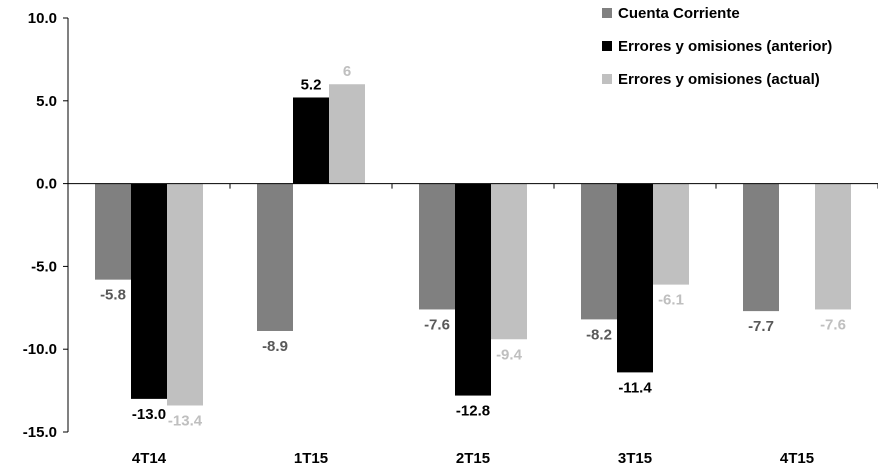 The width and height of the screenshot is (878, 470). What do you see at coordinates (671, 300) in the screenshot?
I see `data-label: -6.1` at bounding box center [671, 300].